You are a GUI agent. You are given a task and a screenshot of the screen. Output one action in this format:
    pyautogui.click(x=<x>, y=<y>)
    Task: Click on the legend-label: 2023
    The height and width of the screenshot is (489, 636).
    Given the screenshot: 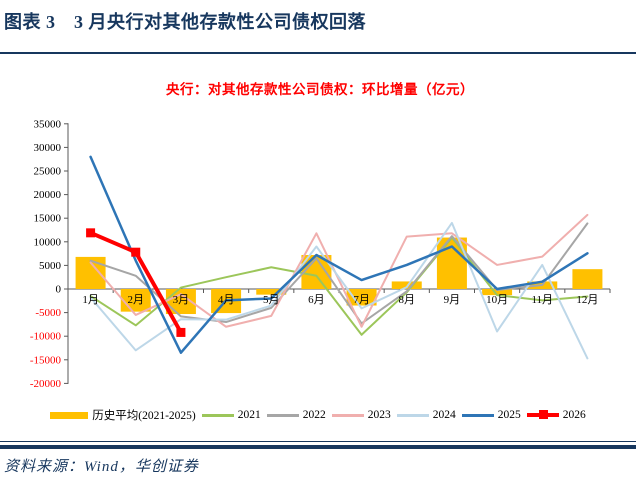 What is the action you would take?
    pyautogui.click(x=379, y=415)
    